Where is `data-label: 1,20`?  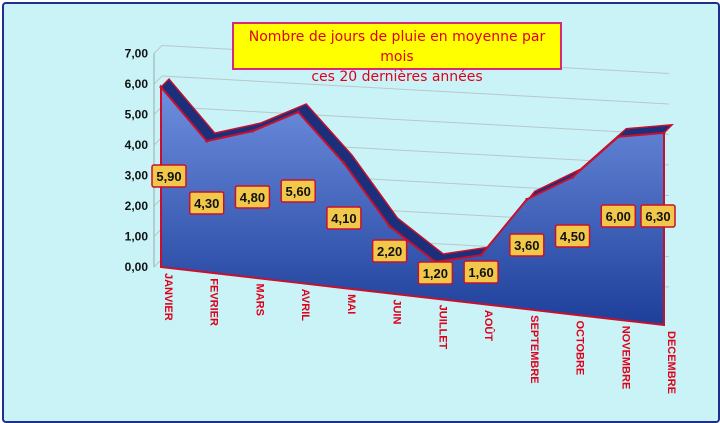
data-label: 1,20 is located at coordinates (435, 273).